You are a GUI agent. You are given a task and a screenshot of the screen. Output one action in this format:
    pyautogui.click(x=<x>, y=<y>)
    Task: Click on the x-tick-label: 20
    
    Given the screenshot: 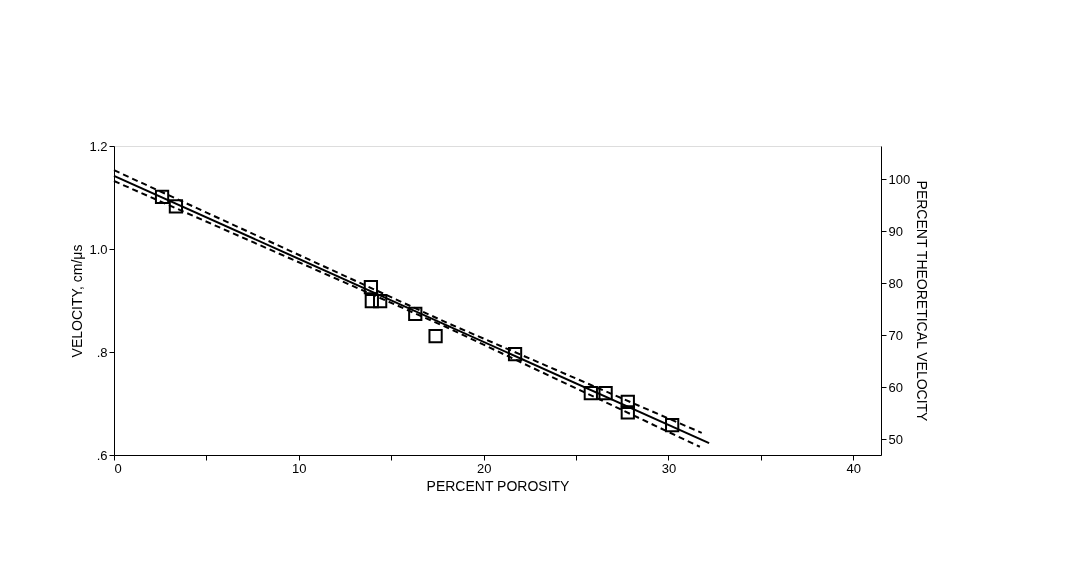 What is the action you would take?
    pyautogui.click(x=484, y=468)
    